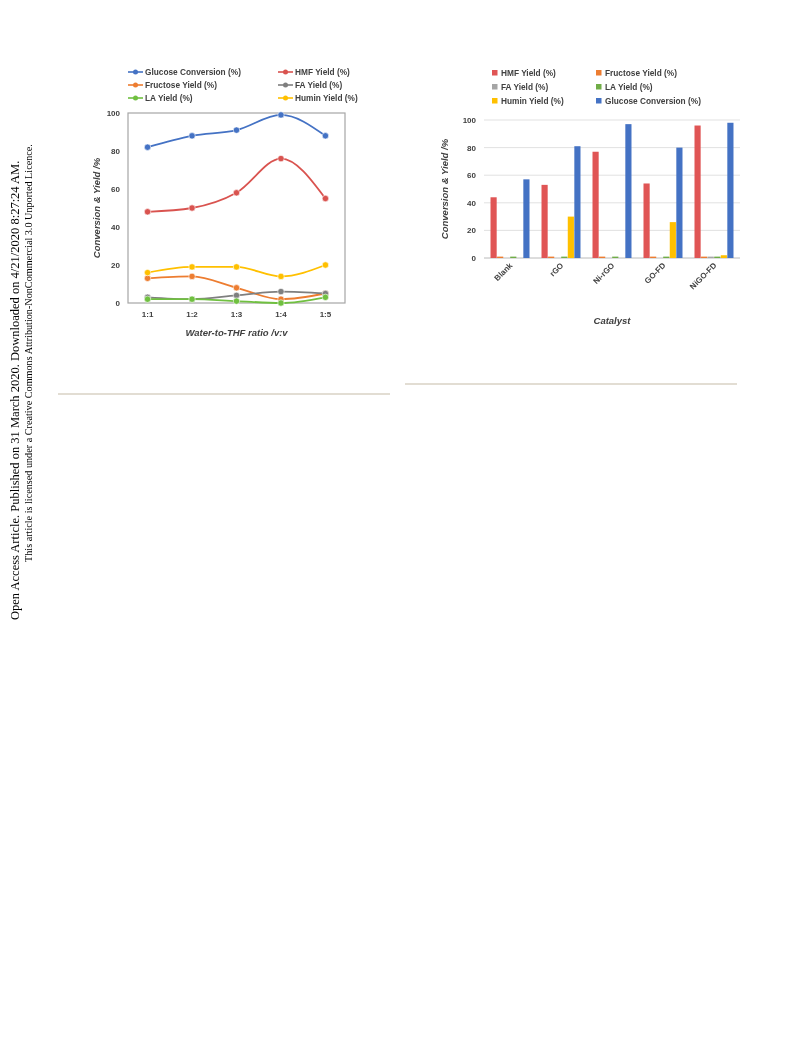 The width and height of the screenshot is (793, 1039). What do you see at coordinates (612, 320) in the screenshot?
I see `x-axis-title: Catalyst` at bounding box center [612, 320].